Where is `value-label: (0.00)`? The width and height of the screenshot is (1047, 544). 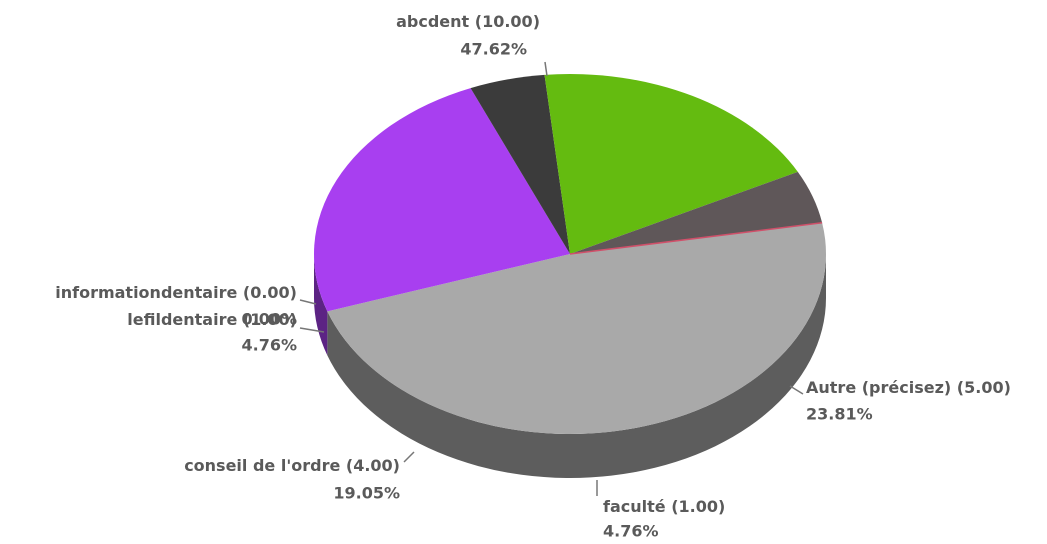 value-label: (0.00) is located at coordinates (270, 292).